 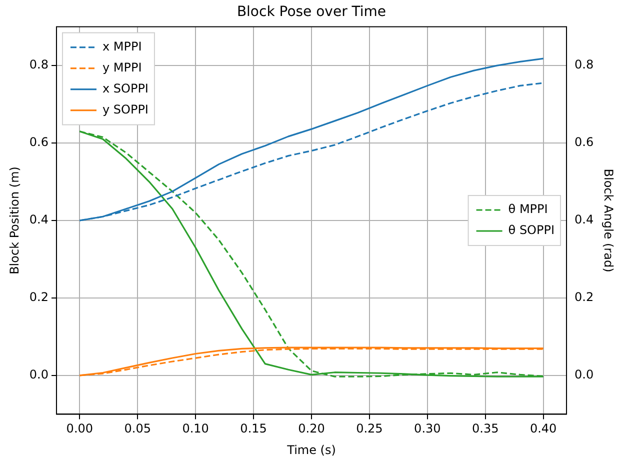 What do you see at coordinates (584, 375) in the screenshot?
I see `y2-tick-label: 0.0` at bounding box center [584, 375].